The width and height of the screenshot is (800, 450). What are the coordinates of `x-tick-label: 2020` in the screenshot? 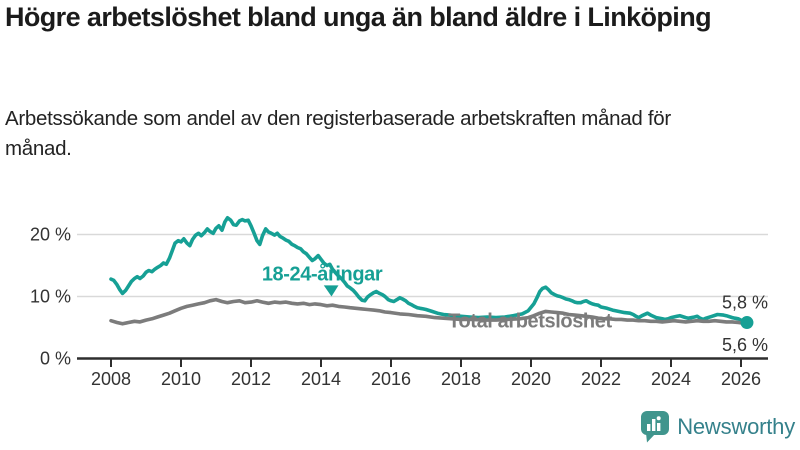 It's located at (531, 379).